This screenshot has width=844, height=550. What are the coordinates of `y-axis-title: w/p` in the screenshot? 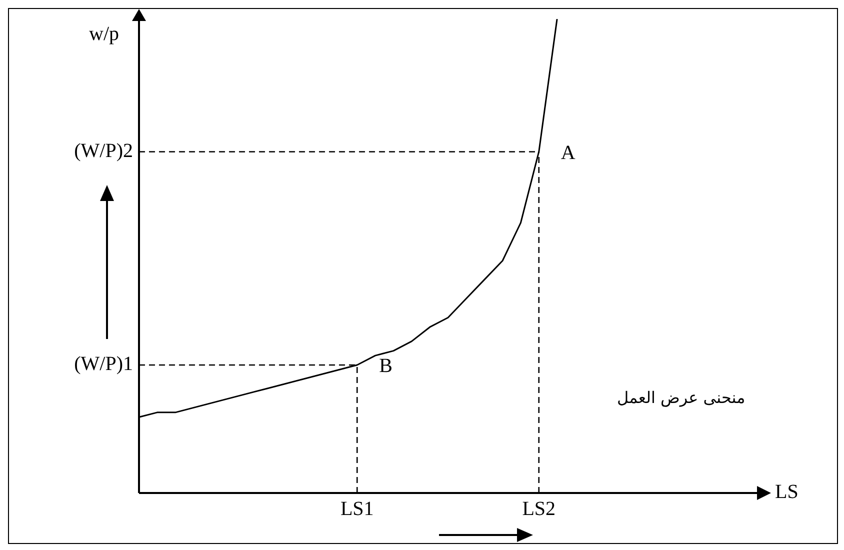 It's located at (104, 34).